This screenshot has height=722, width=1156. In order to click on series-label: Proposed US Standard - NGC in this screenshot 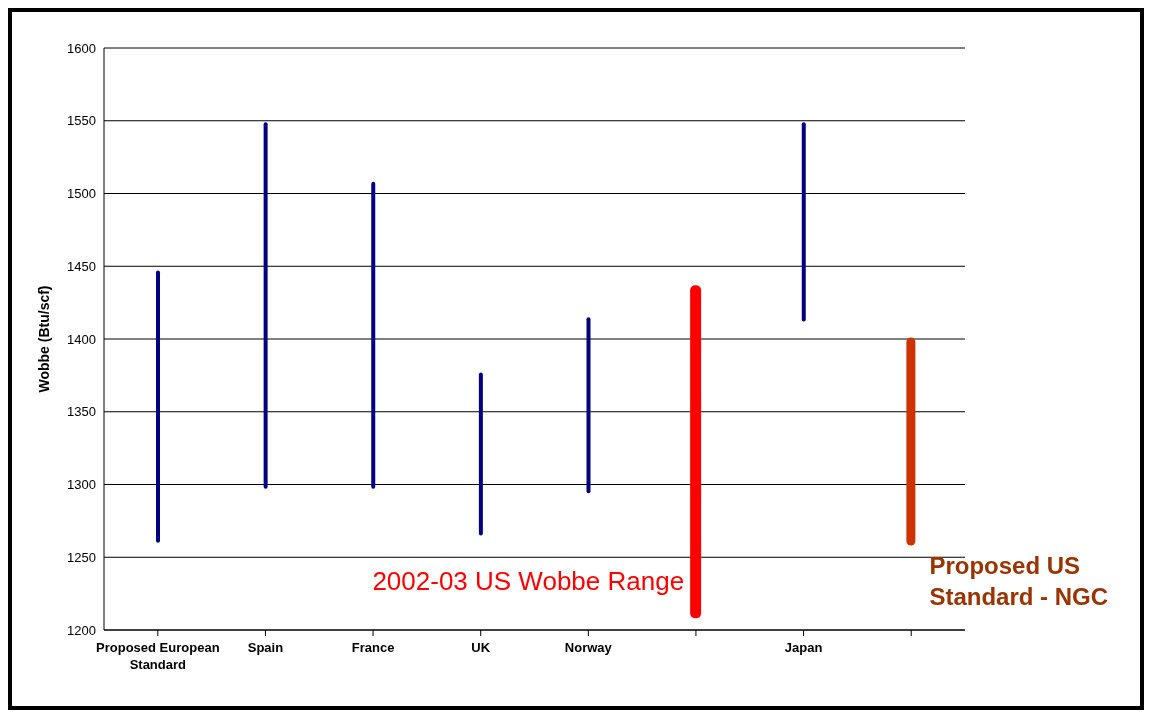, I will do `click(1019, 580)`.